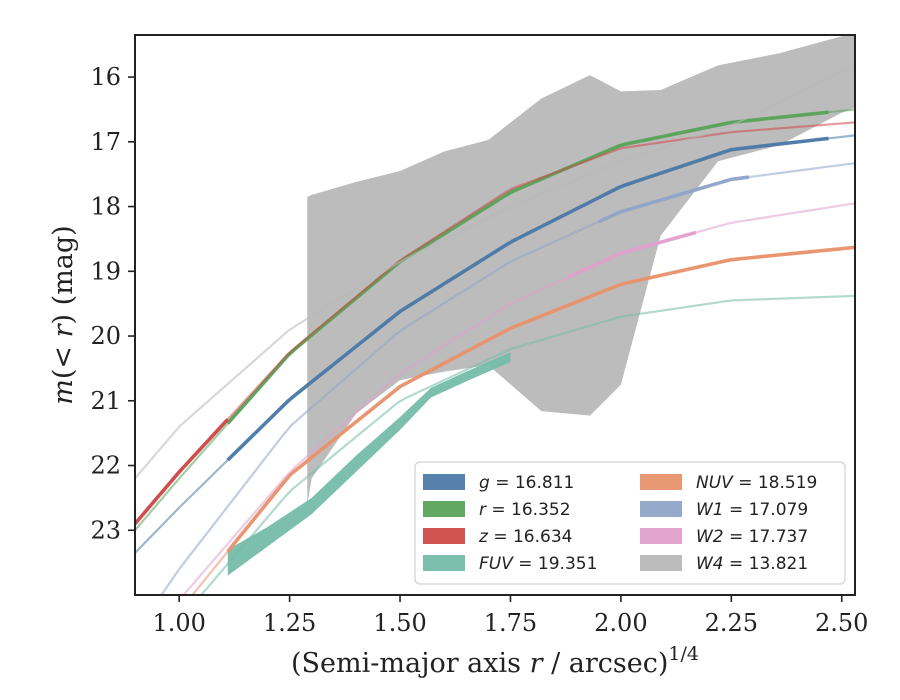 The image size is (900, 700). What do you see at coordinates (444, 536) in the screenshot?
I see `z-legend-swatch` at bounding box center [444, 536].